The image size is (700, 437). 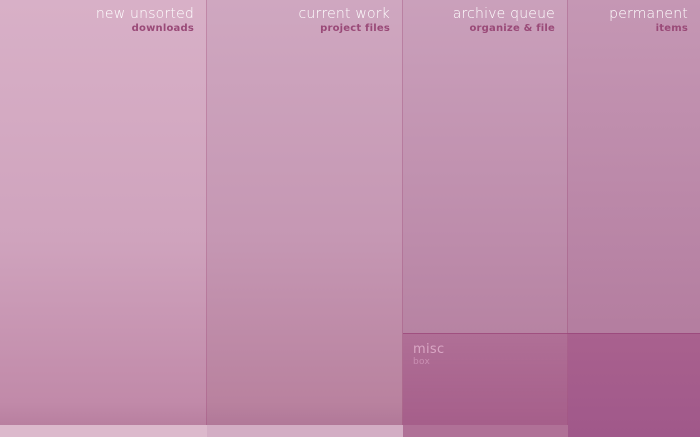 I want to click on misc-box-zone: misc box, so click(x=485, y=379).